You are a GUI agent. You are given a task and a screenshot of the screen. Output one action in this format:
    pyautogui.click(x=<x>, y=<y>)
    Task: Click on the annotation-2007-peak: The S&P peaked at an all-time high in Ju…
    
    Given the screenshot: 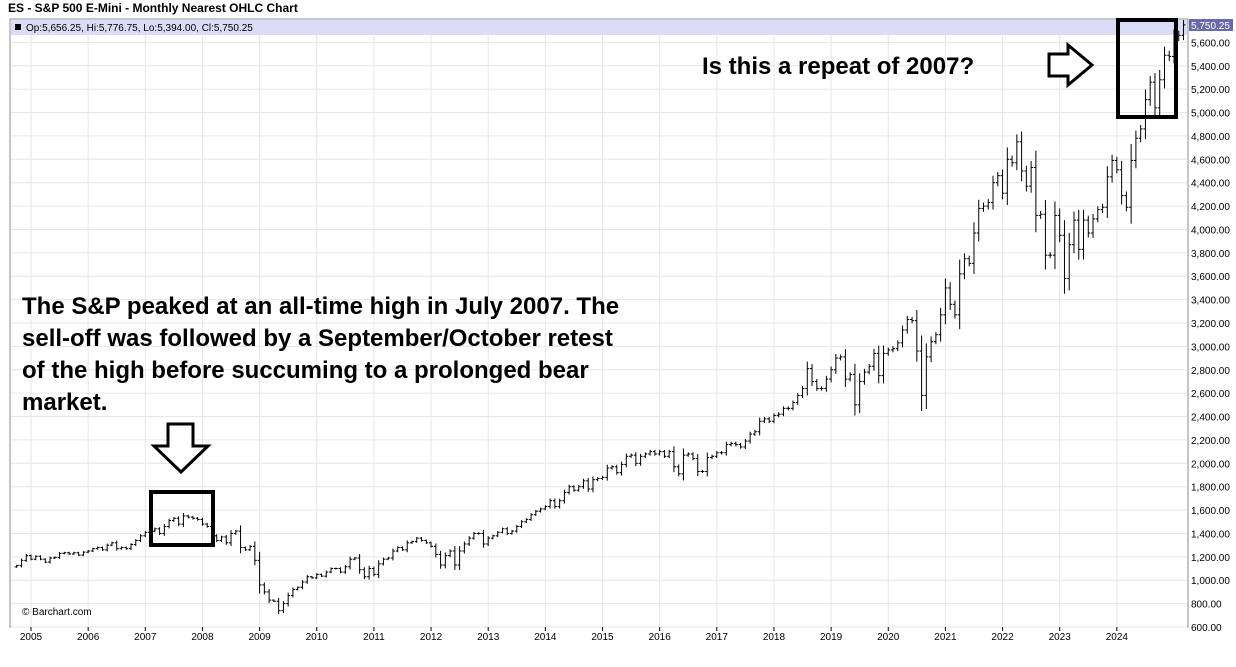 What is the action you would take?
    pyautogui.click(x=321, y=354)
    